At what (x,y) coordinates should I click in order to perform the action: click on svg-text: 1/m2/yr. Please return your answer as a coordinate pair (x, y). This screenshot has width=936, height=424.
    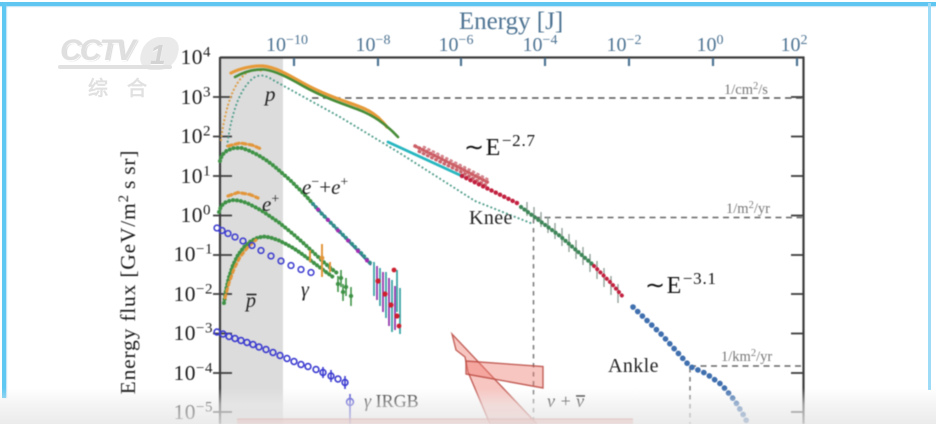
    Looking at the image, I should click on (748, 208).